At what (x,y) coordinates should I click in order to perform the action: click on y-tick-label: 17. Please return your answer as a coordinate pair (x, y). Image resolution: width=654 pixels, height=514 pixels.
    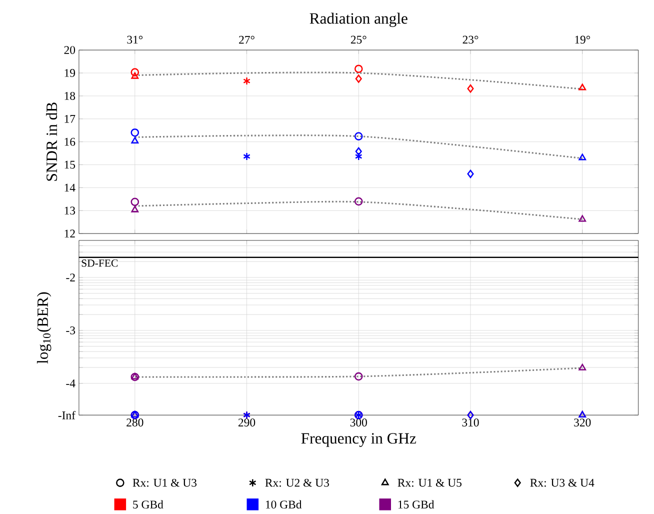
    Looking at the image, I should click on (70, 118).